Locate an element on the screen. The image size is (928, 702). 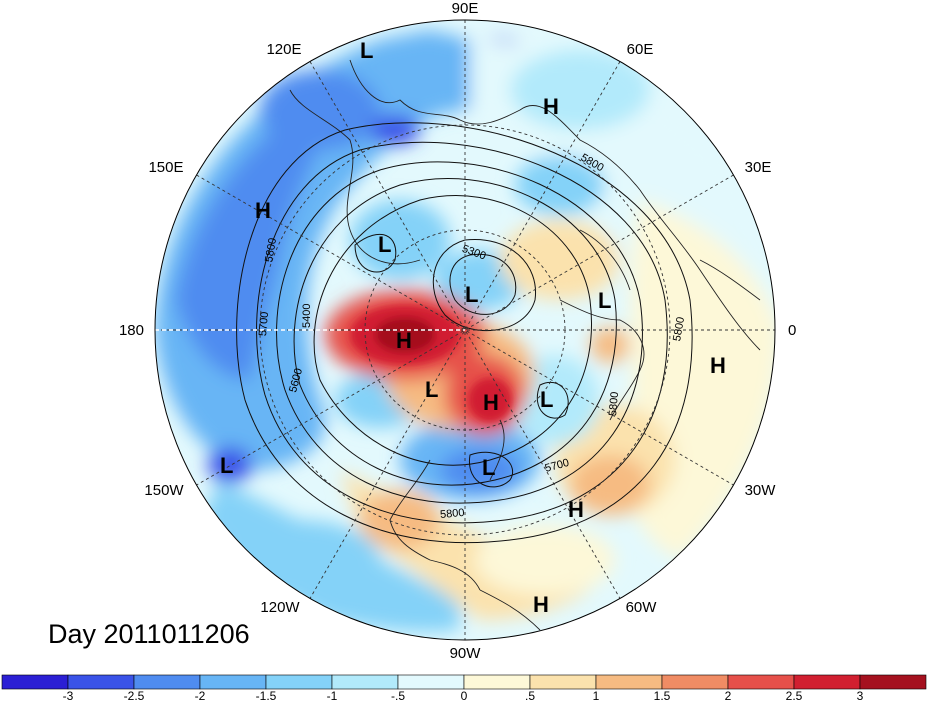
lon-label-90w: 90W is located at coordinates (466, 653).